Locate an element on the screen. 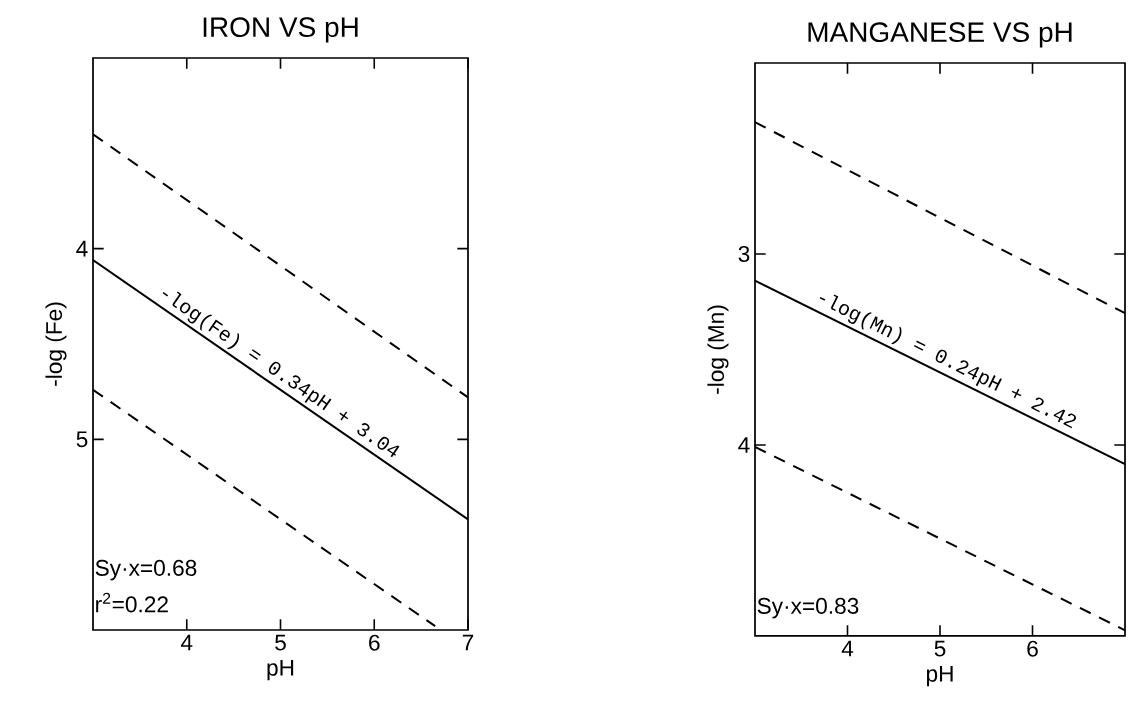 This screenshot has height=702, width=1132. y-axis-title: -log (Mn) is located at coordinates (718, 349).